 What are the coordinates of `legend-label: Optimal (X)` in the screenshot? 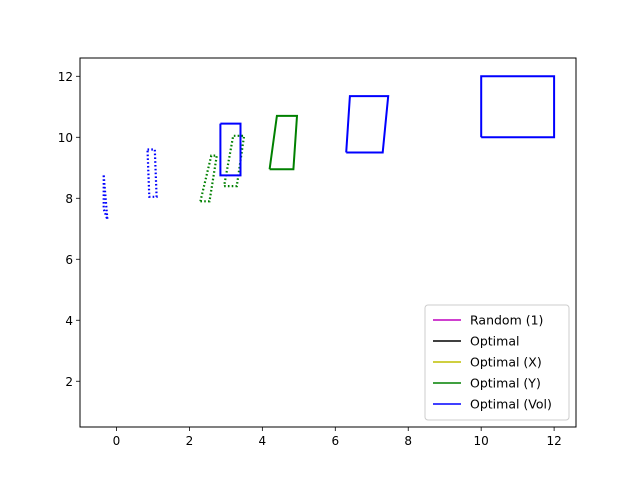 It's located at (506, 362).